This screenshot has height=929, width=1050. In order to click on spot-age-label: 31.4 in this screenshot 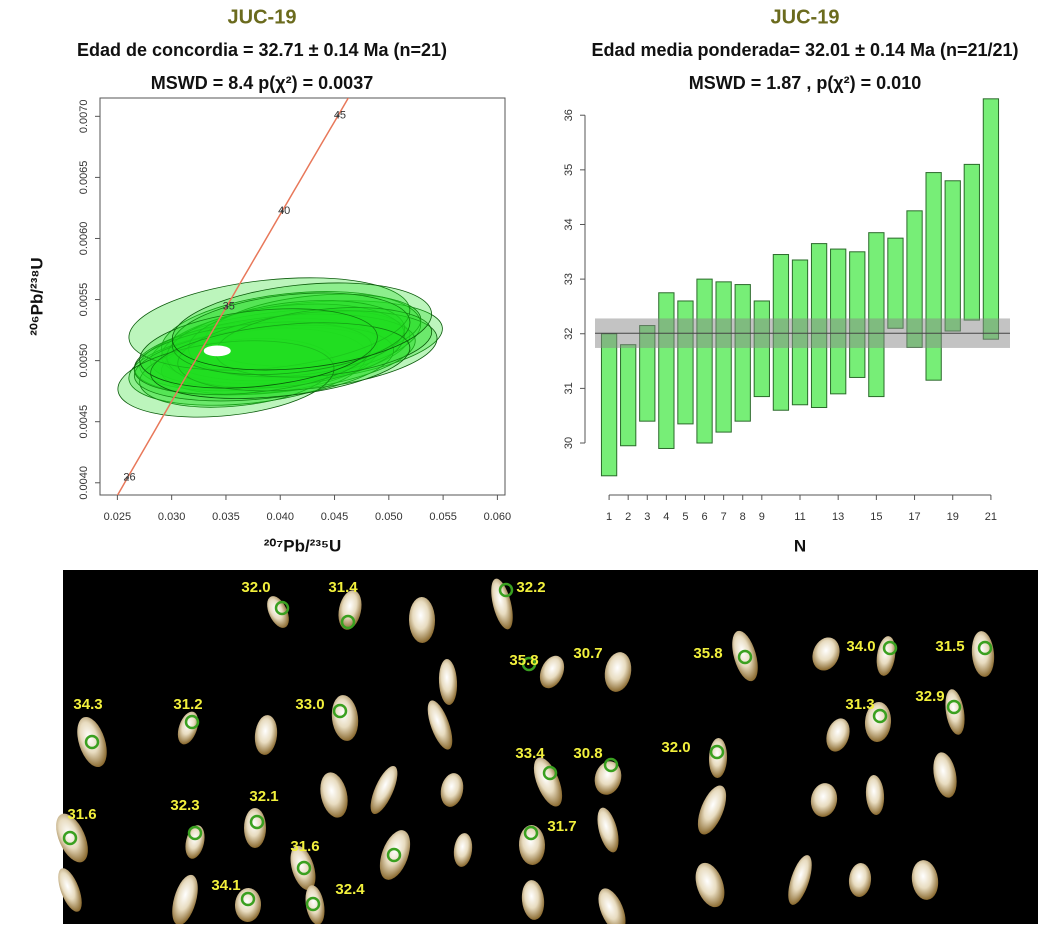, I will do `click(343, 587)`.